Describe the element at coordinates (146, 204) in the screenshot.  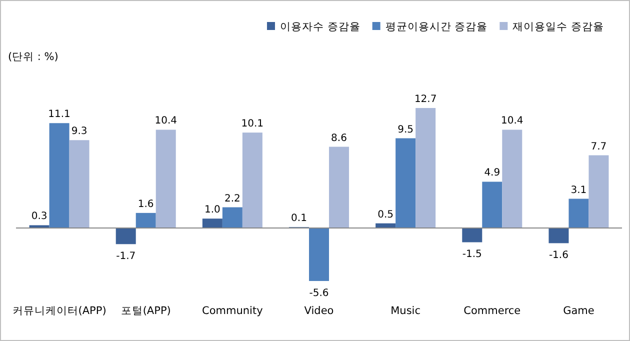
I see `data-label: 1.6` at that location.